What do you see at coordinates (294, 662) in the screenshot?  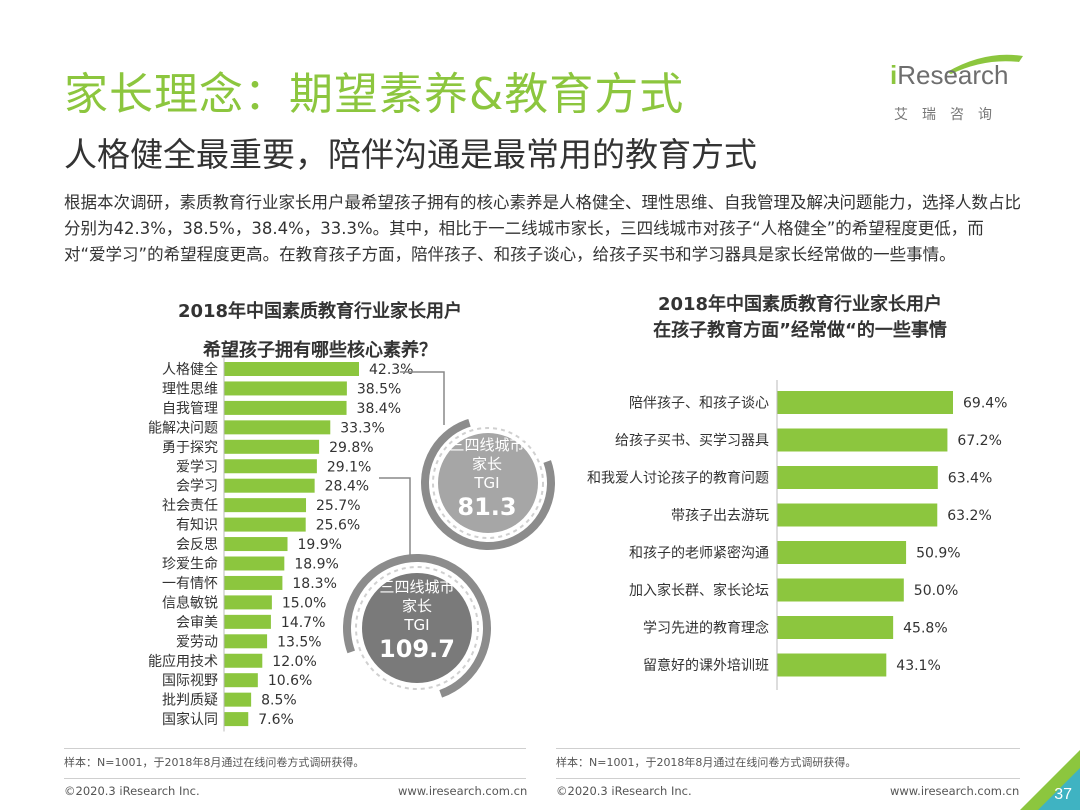 I see `left-value-label: 12.0%` at bounding box center [294, 662].